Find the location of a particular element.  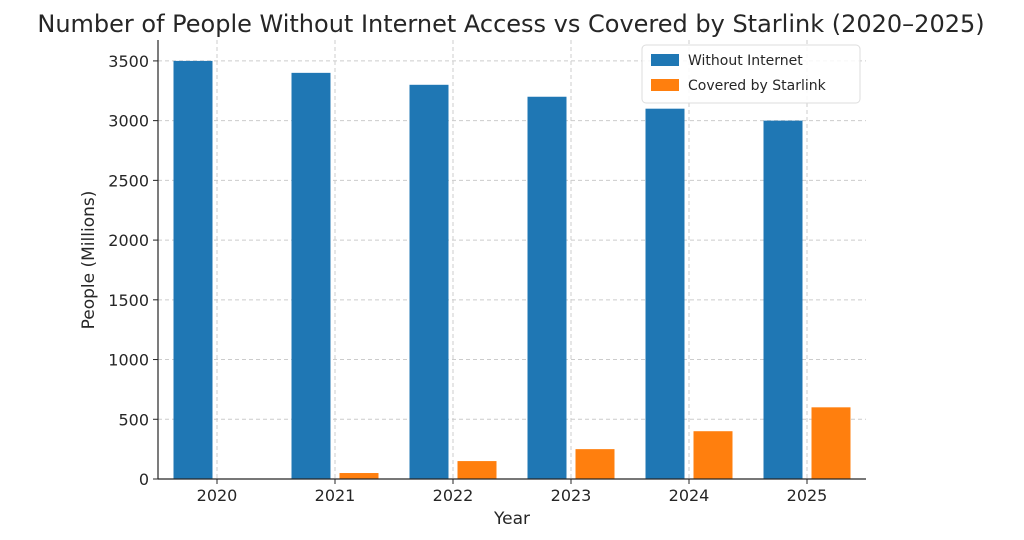

x-tick-label: 2020 is located at coordinates (217, 495).